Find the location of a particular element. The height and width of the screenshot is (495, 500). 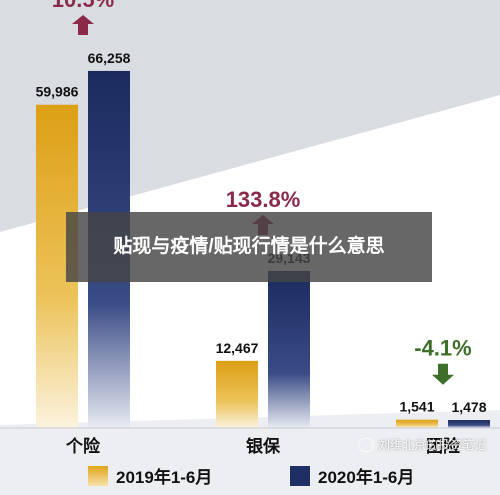

category-label-individual: 个险 is located at coordinates (83, 446).